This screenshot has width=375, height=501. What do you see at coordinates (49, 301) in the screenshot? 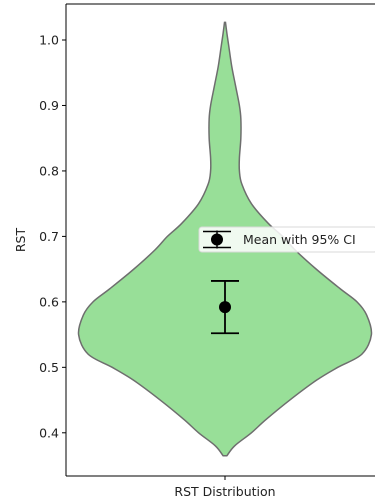
I see `y-tick-label: 0.6` at bounding box center [49, 301].